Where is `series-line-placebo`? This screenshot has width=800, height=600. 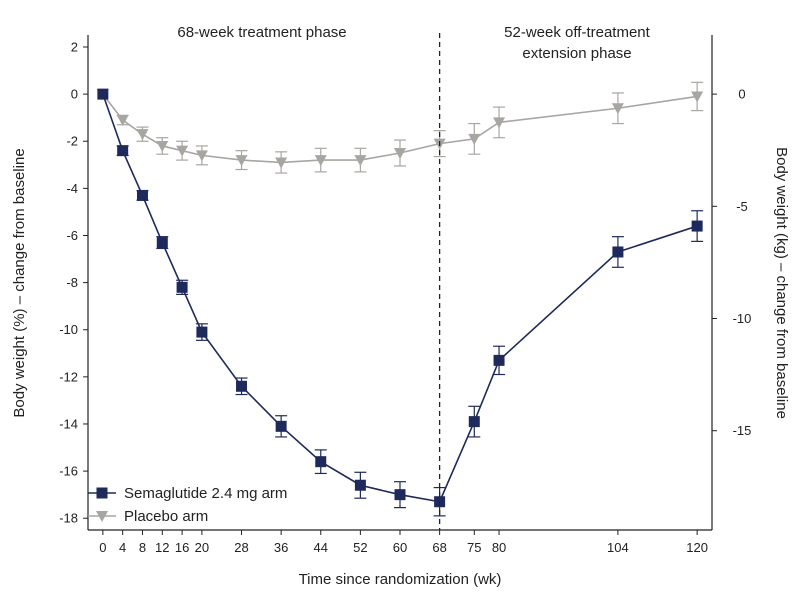
series-line-placebo is located at coordinates (400, 128).